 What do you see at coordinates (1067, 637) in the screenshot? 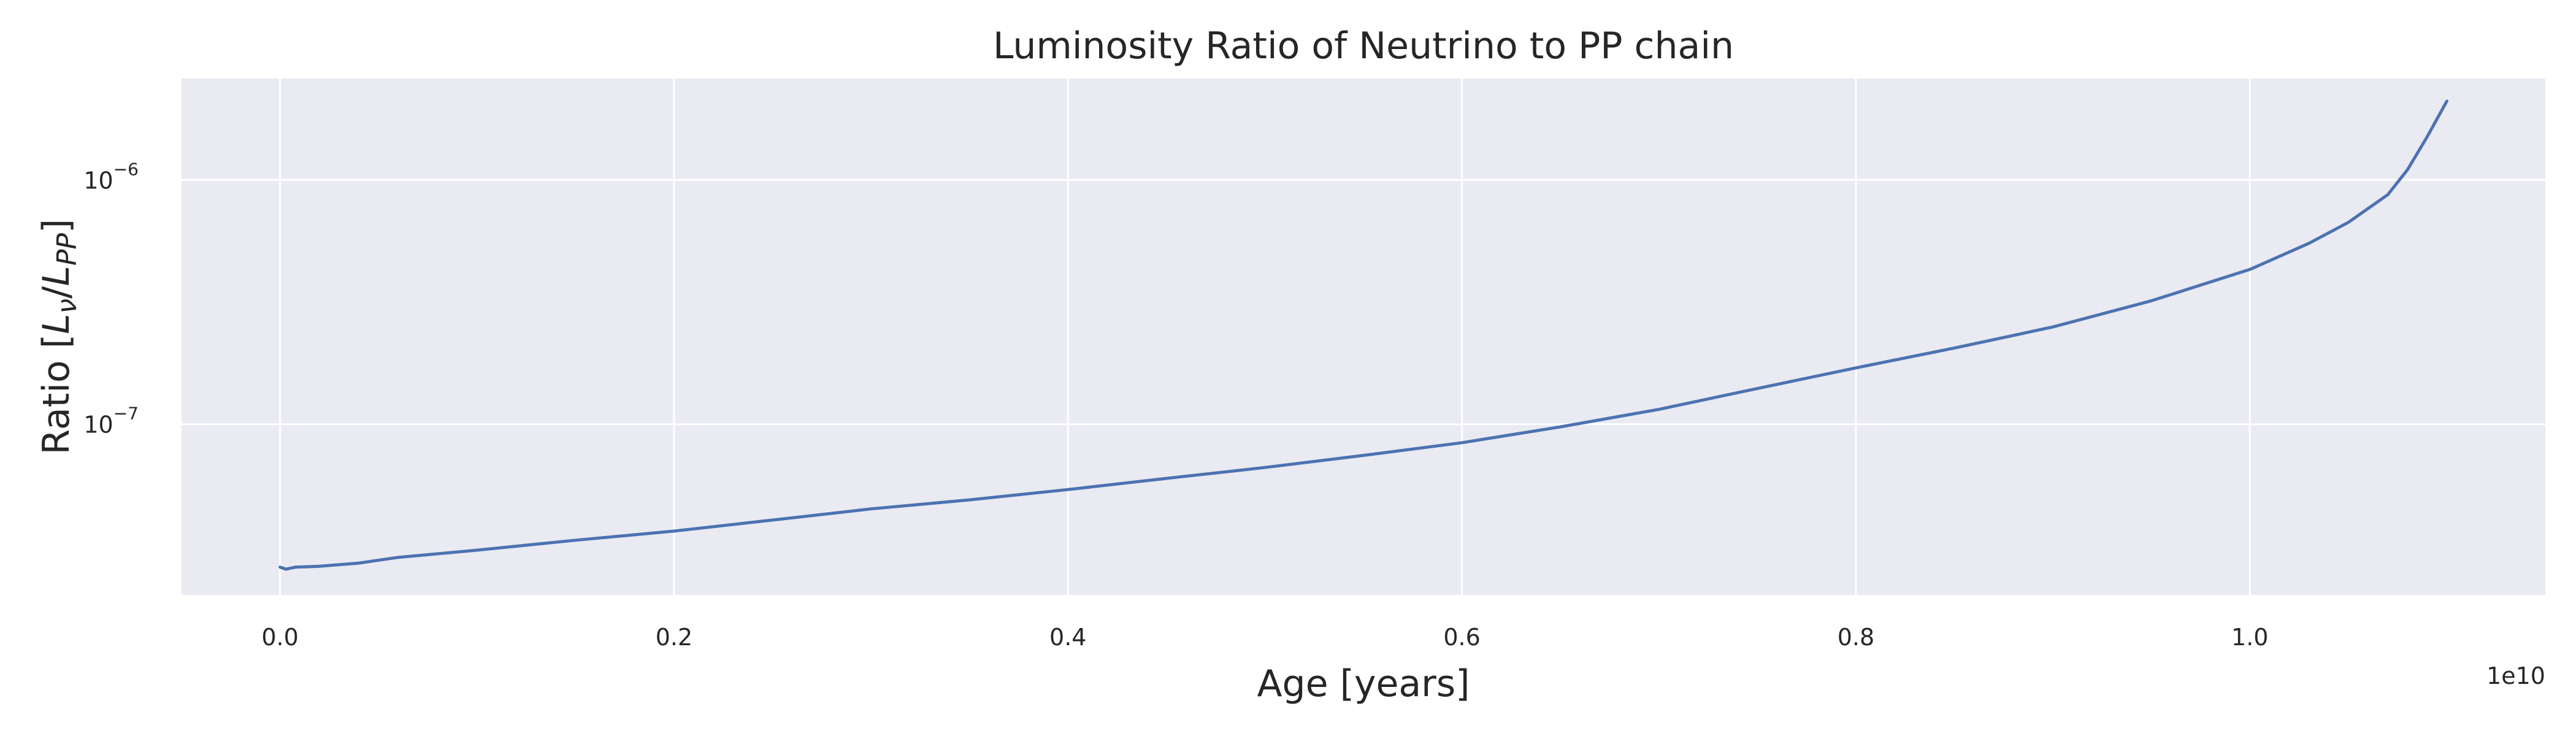
I see `x-tick-label: 0.4` at bounding box center [1067, 637].